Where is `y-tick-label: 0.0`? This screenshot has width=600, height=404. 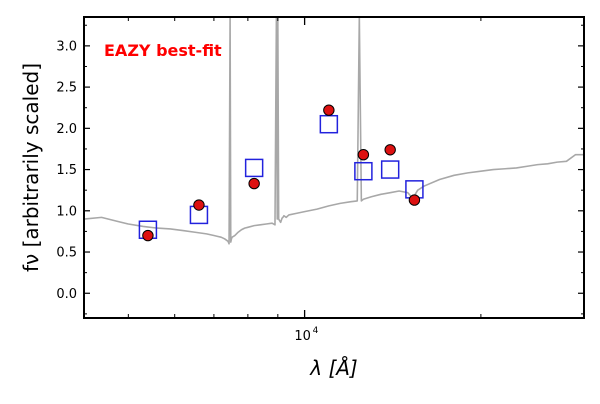 y-tick-label: 0.0 is located at coordinates (66, 294).